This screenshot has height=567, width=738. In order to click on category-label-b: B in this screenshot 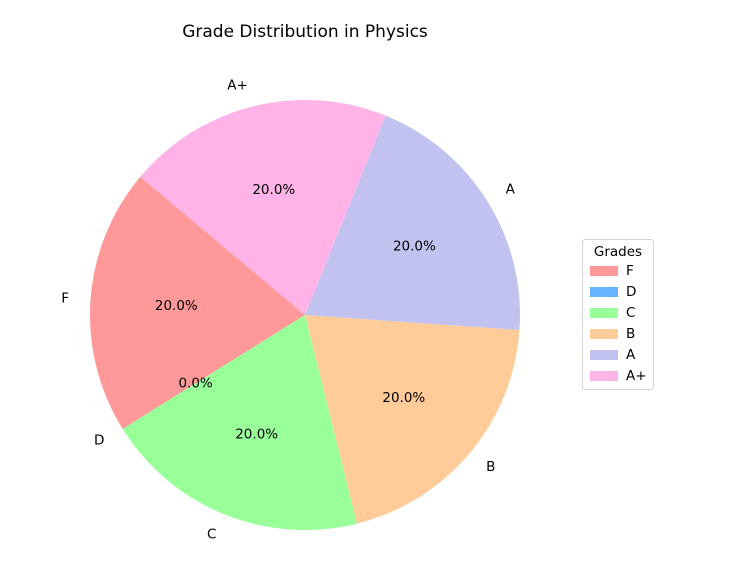, I will do `click(490, 467)`.